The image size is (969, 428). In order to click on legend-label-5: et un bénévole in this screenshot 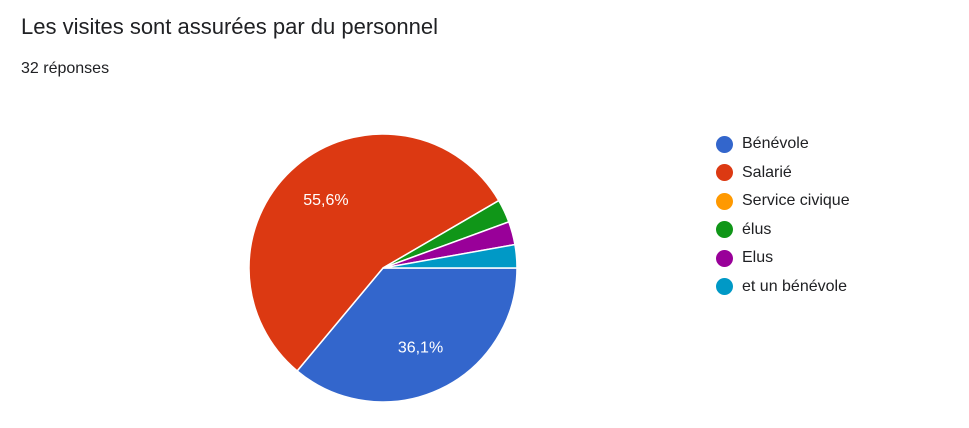, I will do `click(794, 286)`.